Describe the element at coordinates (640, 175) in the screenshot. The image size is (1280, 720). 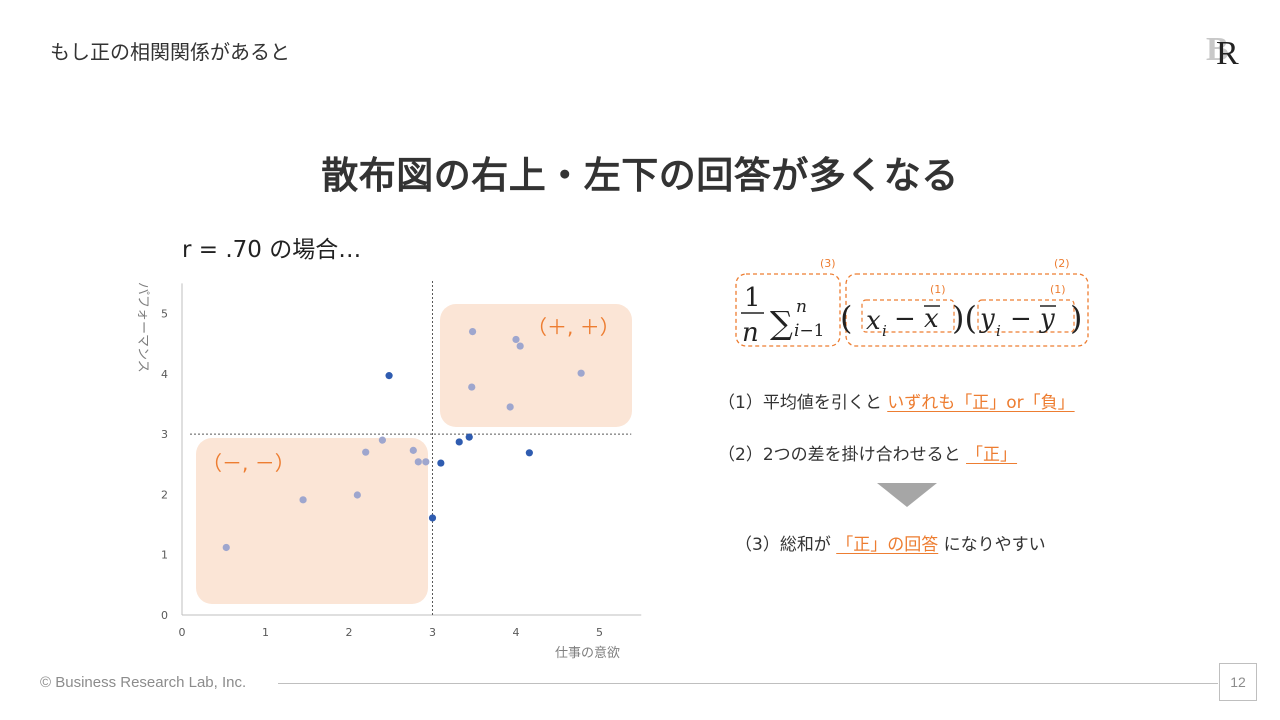
I see `headline: 散布図の右上・左下の回答が多くなる` at that location.